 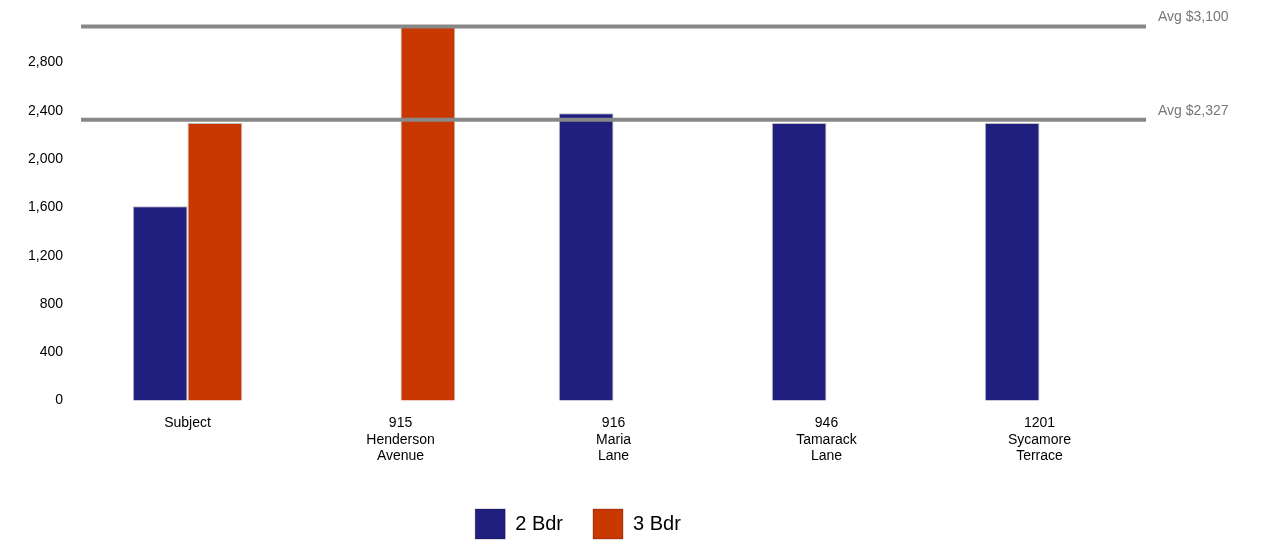 I want to click on legend-label: 2 Bdr, so click(x=539, y=522).